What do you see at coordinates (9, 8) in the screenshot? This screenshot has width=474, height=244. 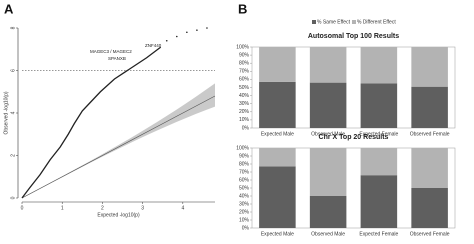 I see `panel-label: A` at bounding box center [9, 8].